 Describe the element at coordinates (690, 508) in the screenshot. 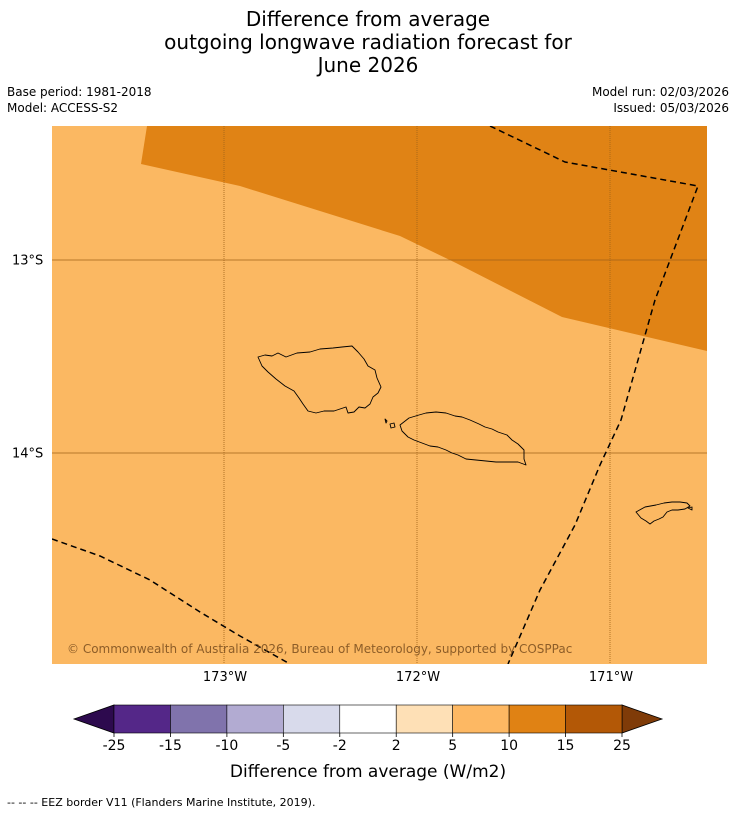

I see `aunuu-island-outline` at that location.